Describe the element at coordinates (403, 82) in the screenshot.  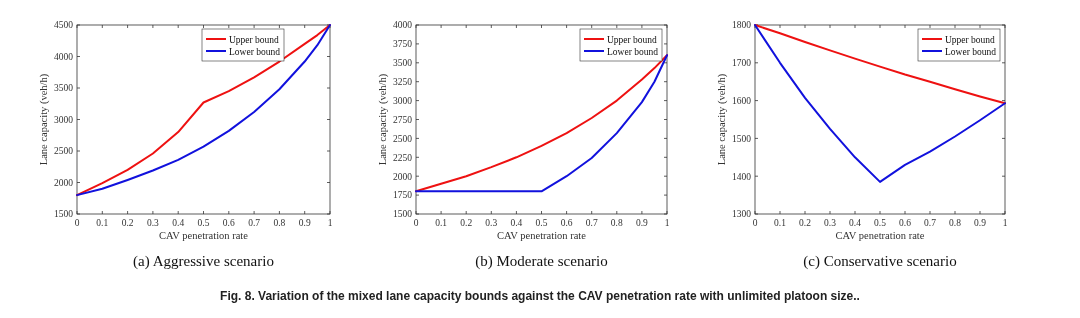
I see `y-tick-label: 3250` at that location.